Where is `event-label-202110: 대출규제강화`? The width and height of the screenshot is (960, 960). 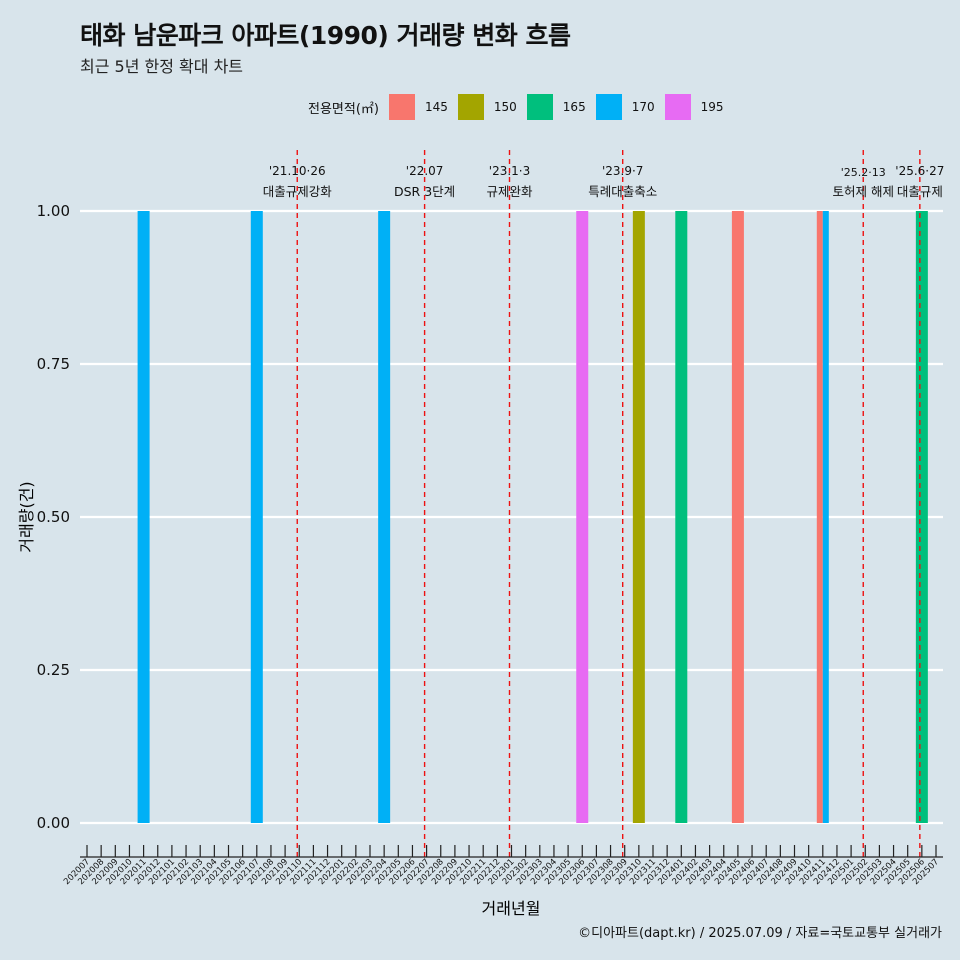 event-label-202110: 대출규제강화 is located at coordinates (298, 191).